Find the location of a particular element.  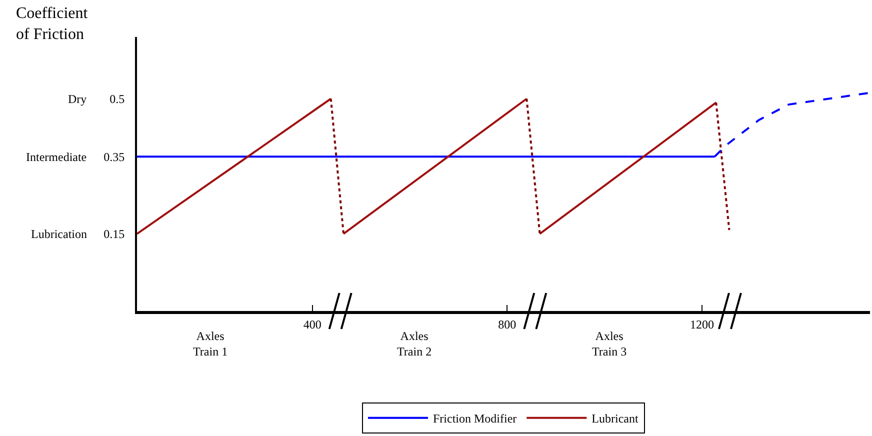

y-tick-label: 0.5 is located at coordinates (117, 99).